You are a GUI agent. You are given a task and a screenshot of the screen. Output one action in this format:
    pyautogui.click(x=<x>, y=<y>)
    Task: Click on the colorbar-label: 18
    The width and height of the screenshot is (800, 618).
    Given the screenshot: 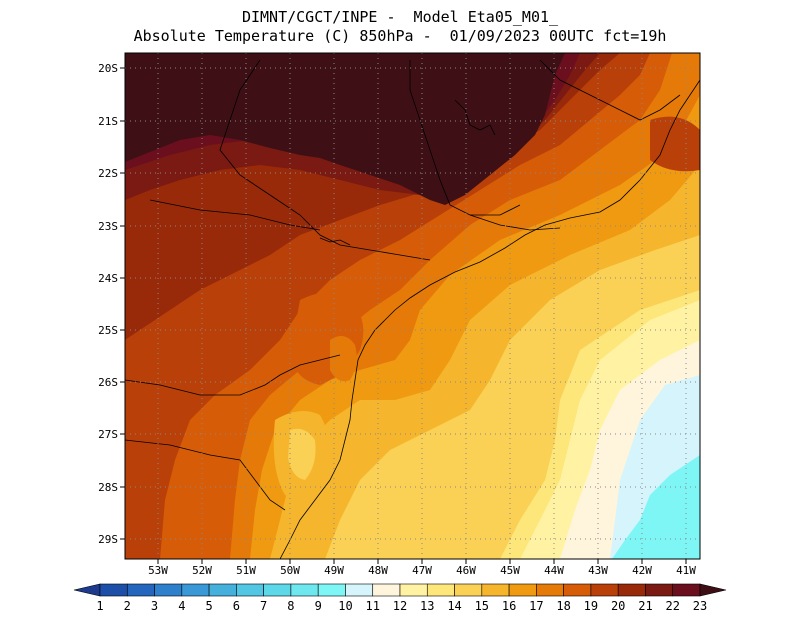 What is the action you would take?
    pyautogui.click(x=563, y=606)
    